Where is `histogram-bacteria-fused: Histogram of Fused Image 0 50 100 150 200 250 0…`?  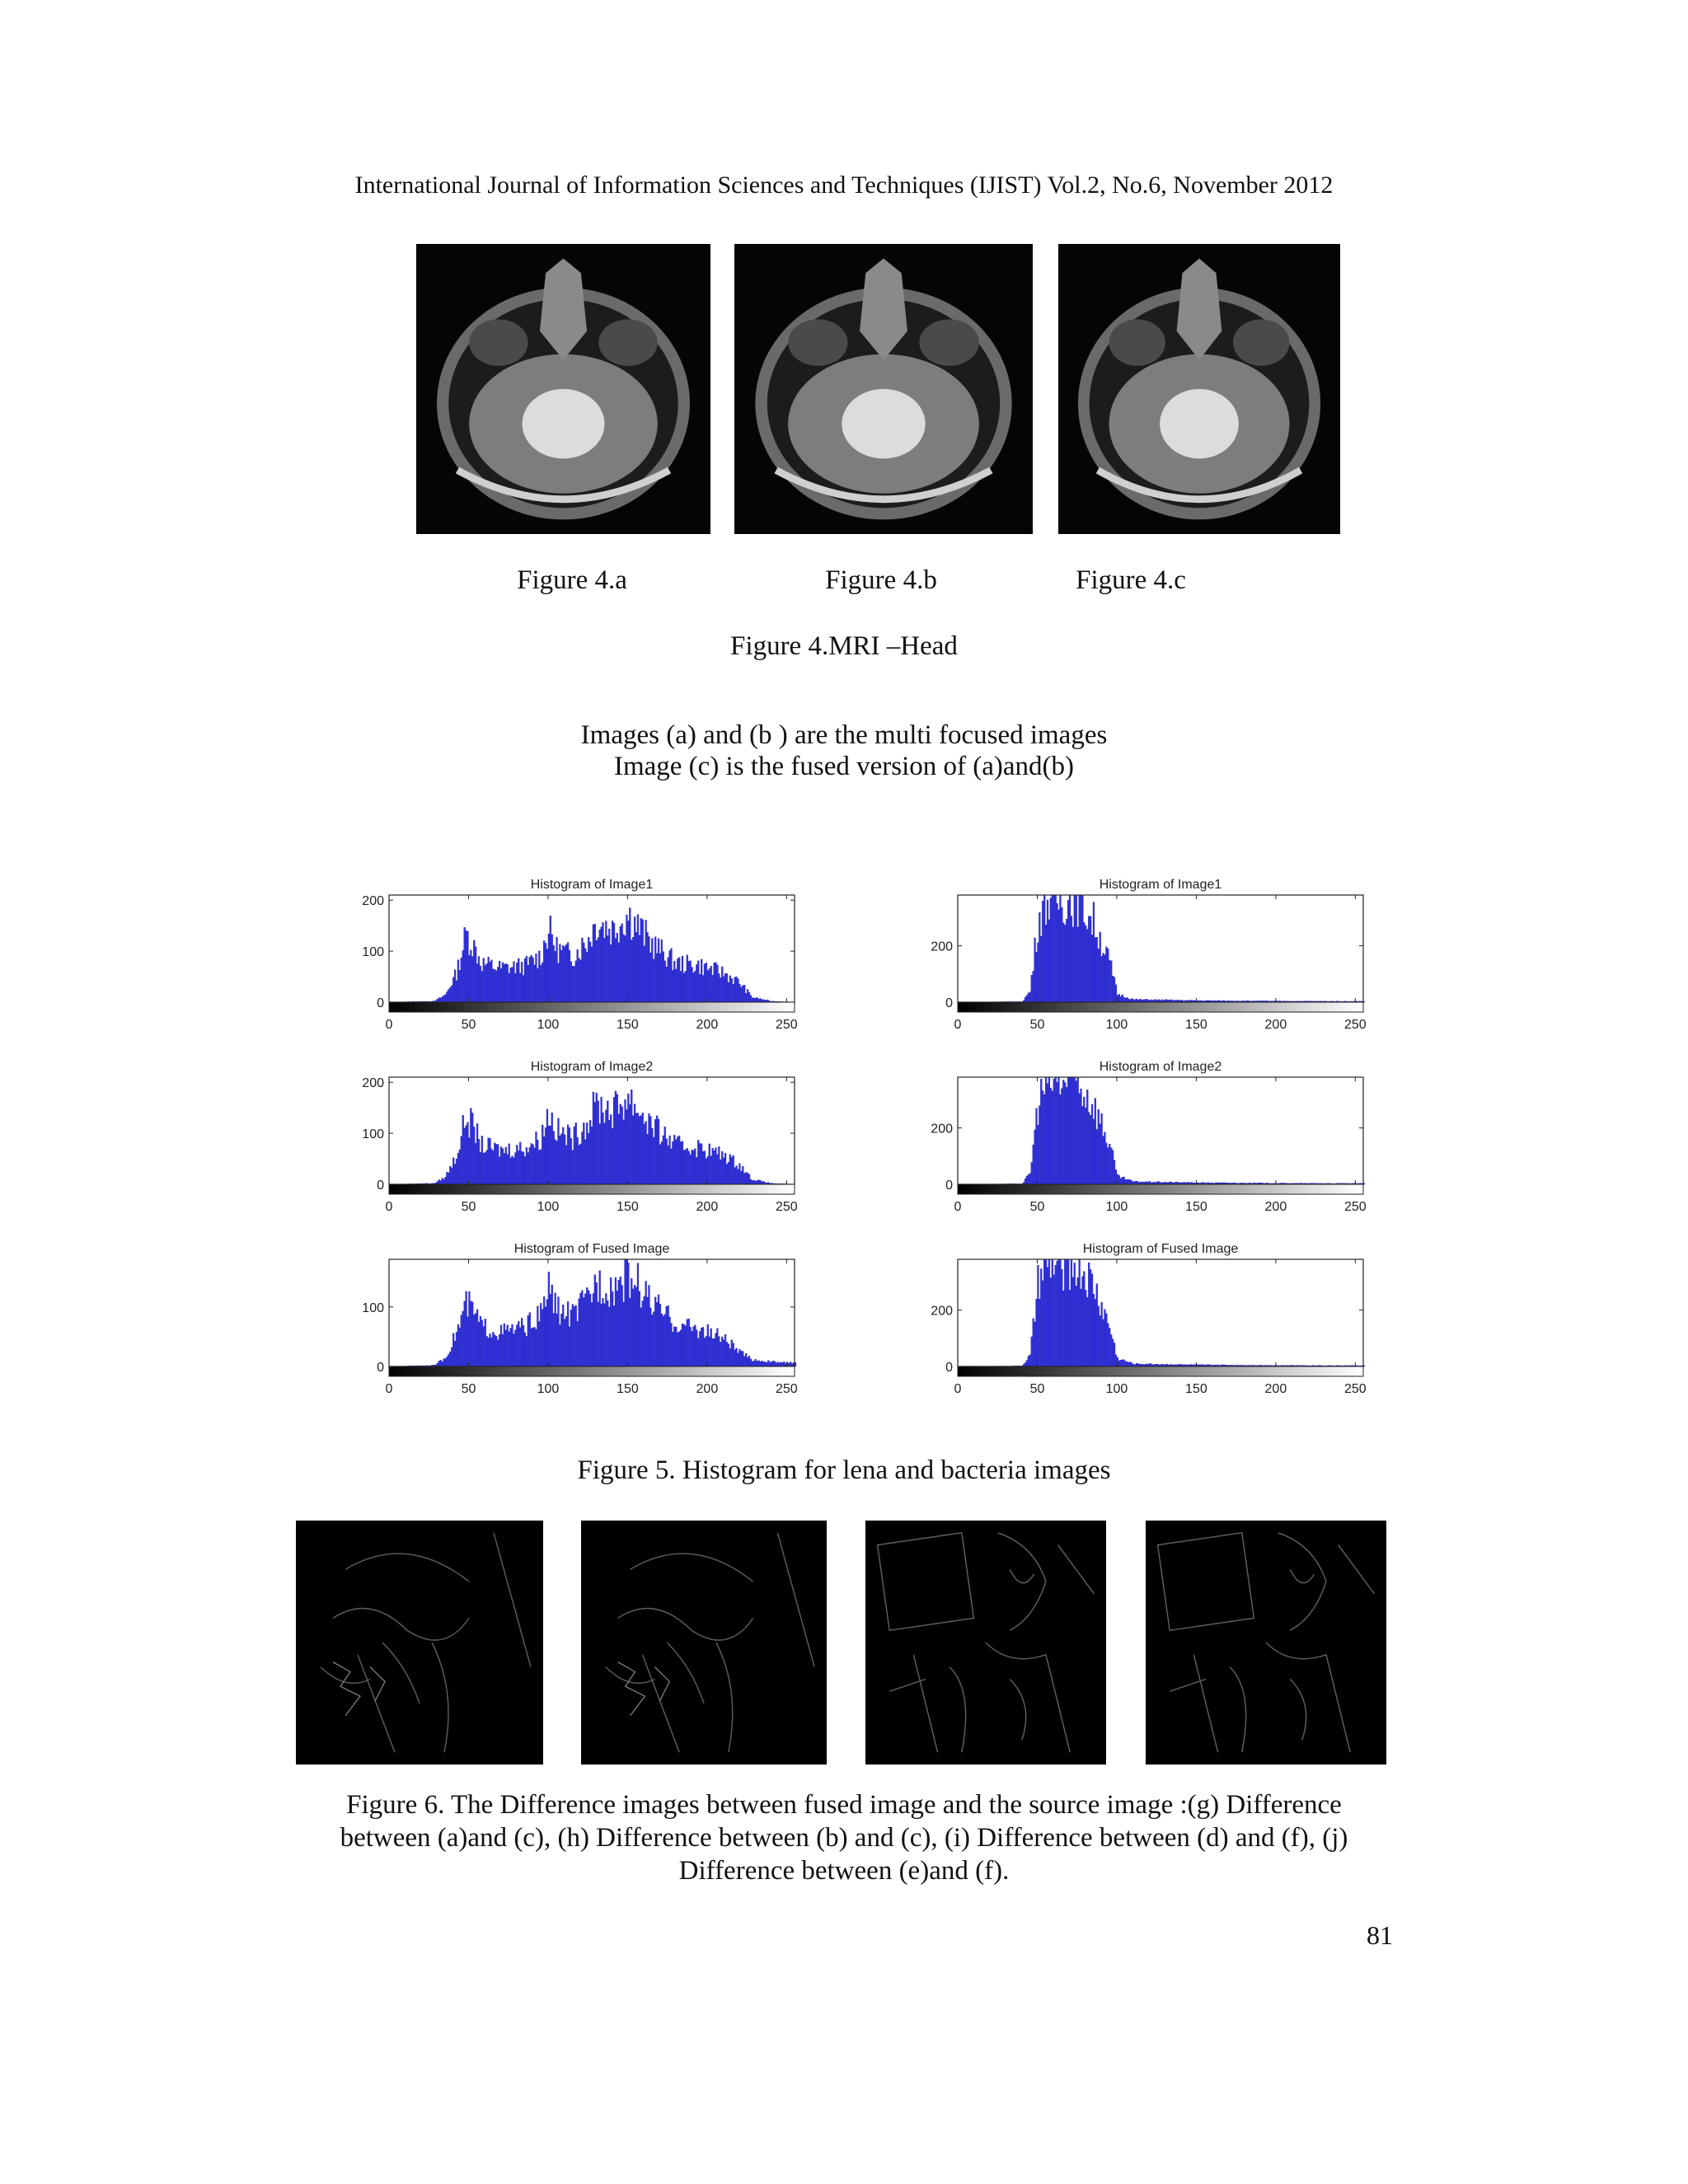
histogram-bacteria-fused: Histogram of Fused Image 0 50 100 150 200 250 0… is located at coordinates (1148, 1321).